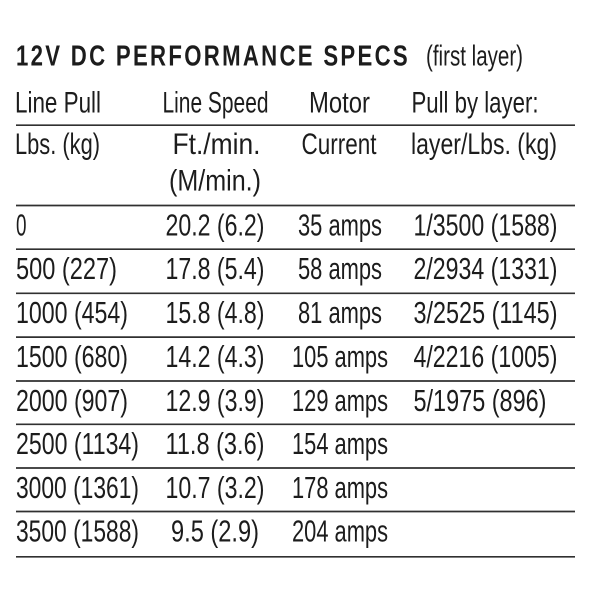 Image resolution: width=600 pixels, height=600 pixels. What do you see at coordinates (215, 225) in the screenshot?
I see `svg-text: 20.2 (6.2)` at bounding box center [215, 225].